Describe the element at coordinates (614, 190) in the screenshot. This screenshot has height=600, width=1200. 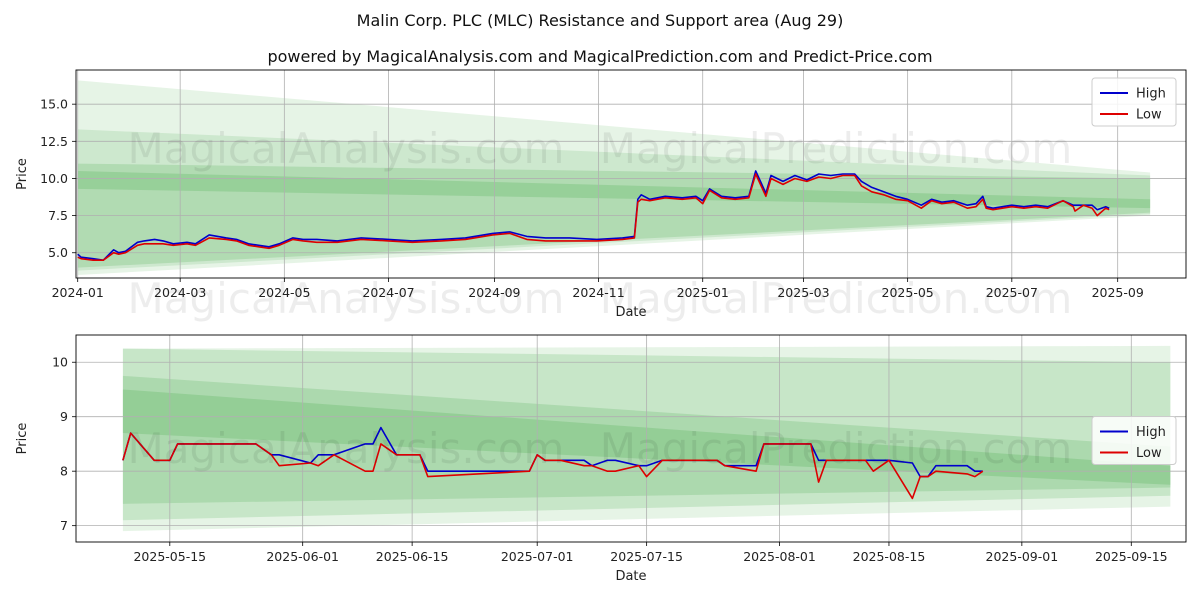
I see `support-resistance-band` at that location.